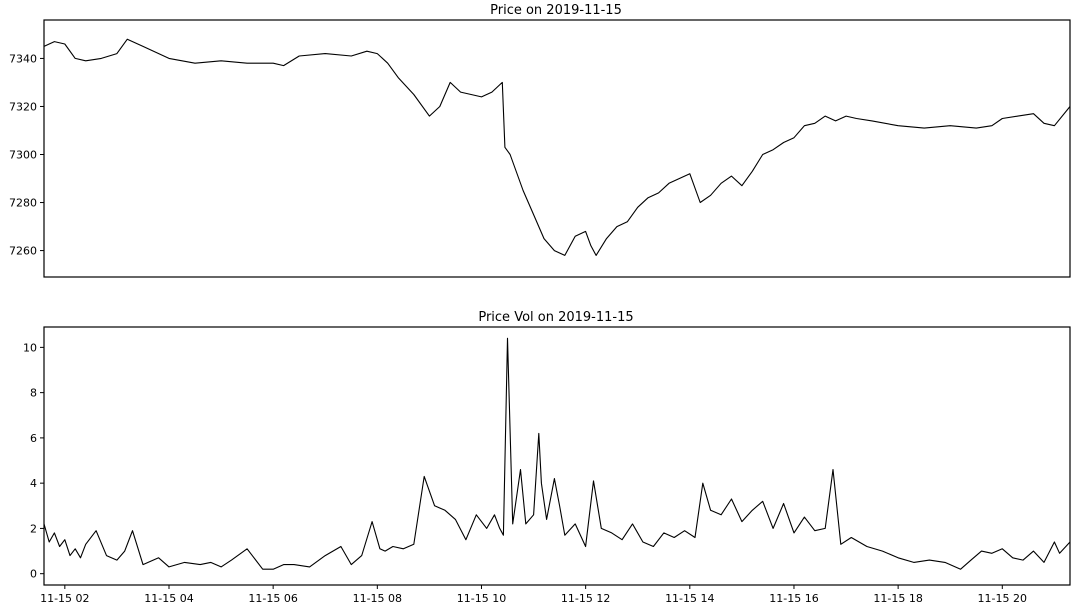 Image resolution: width=1080 pixels, height=613 pixels. Describe the element at coordinates (64, 598) in the screenshot. I see `x-tick-label: 11-15 02` at that location.